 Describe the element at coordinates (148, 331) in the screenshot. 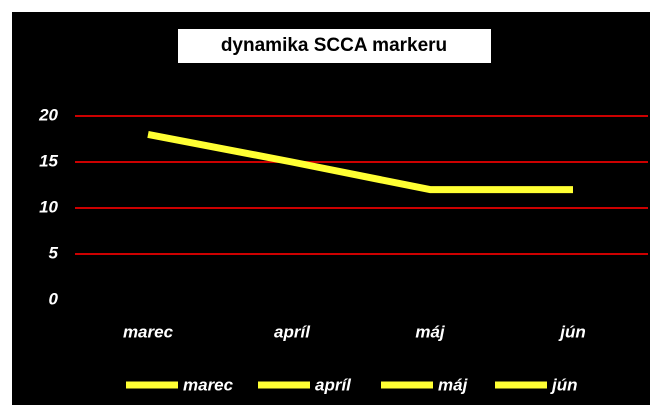

I see `x-tick-label: marec` at that location.